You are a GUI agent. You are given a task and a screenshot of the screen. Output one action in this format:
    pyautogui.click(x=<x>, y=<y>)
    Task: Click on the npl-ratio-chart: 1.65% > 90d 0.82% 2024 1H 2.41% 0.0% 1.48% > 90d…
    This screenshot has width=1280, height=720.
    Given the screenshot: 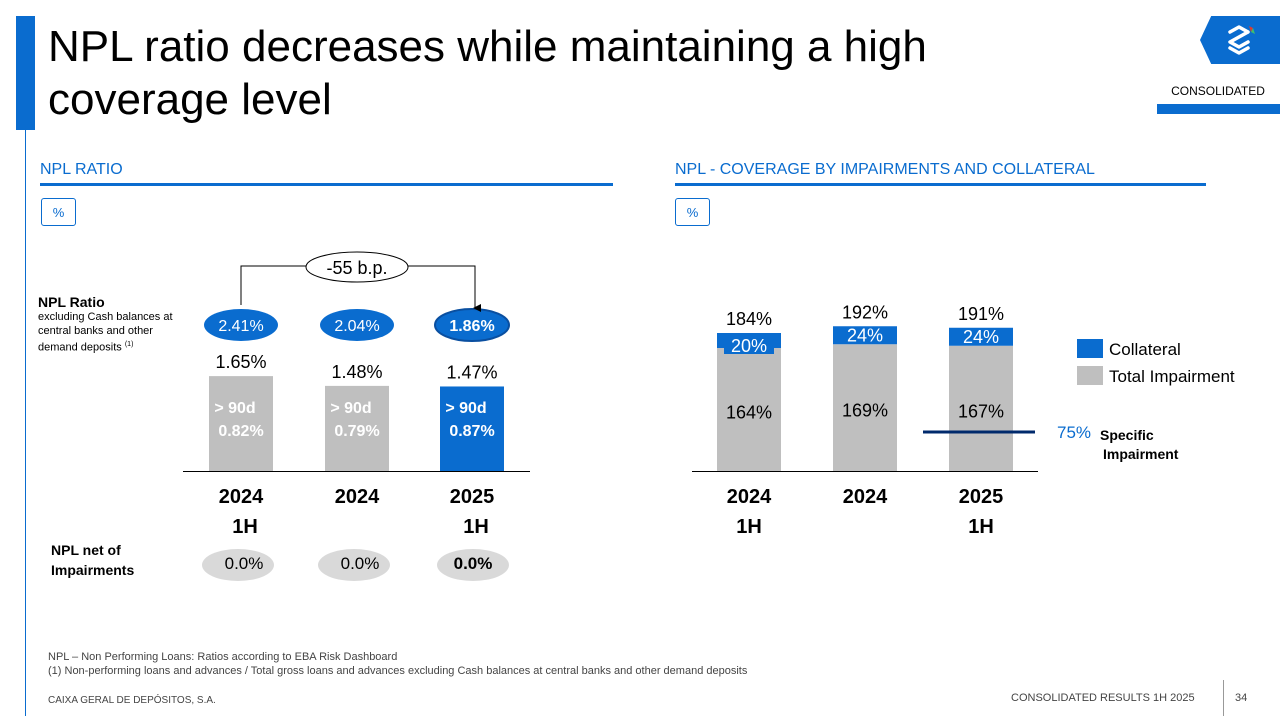 What is the action you would take?
    pyautogui.click(x=356, y=416)
    